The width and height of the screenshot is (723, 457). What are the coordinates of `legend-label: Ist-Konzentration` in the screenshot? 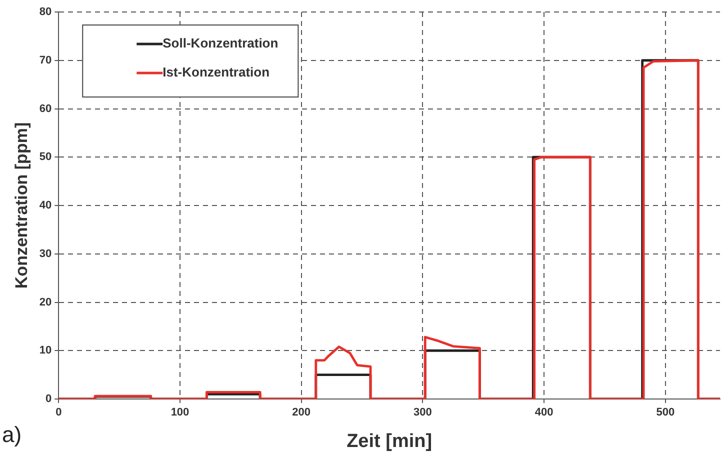 It's located at (216, 72).